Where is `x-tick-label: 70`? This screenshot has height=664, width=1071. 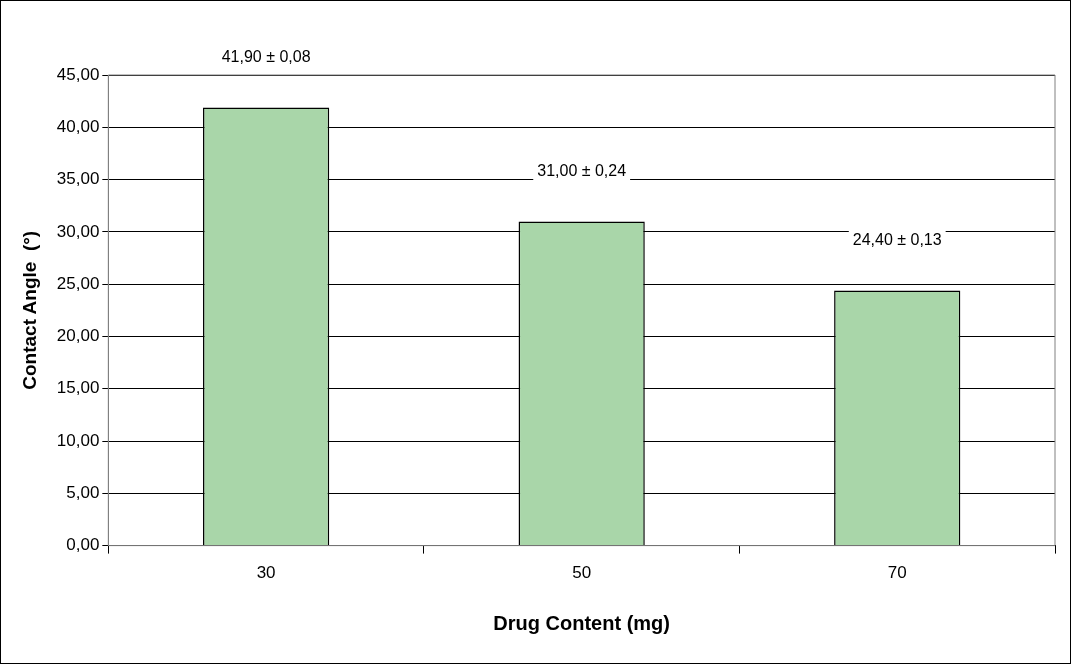 x-tick-label: 70 is located at coordinates (897, 573).